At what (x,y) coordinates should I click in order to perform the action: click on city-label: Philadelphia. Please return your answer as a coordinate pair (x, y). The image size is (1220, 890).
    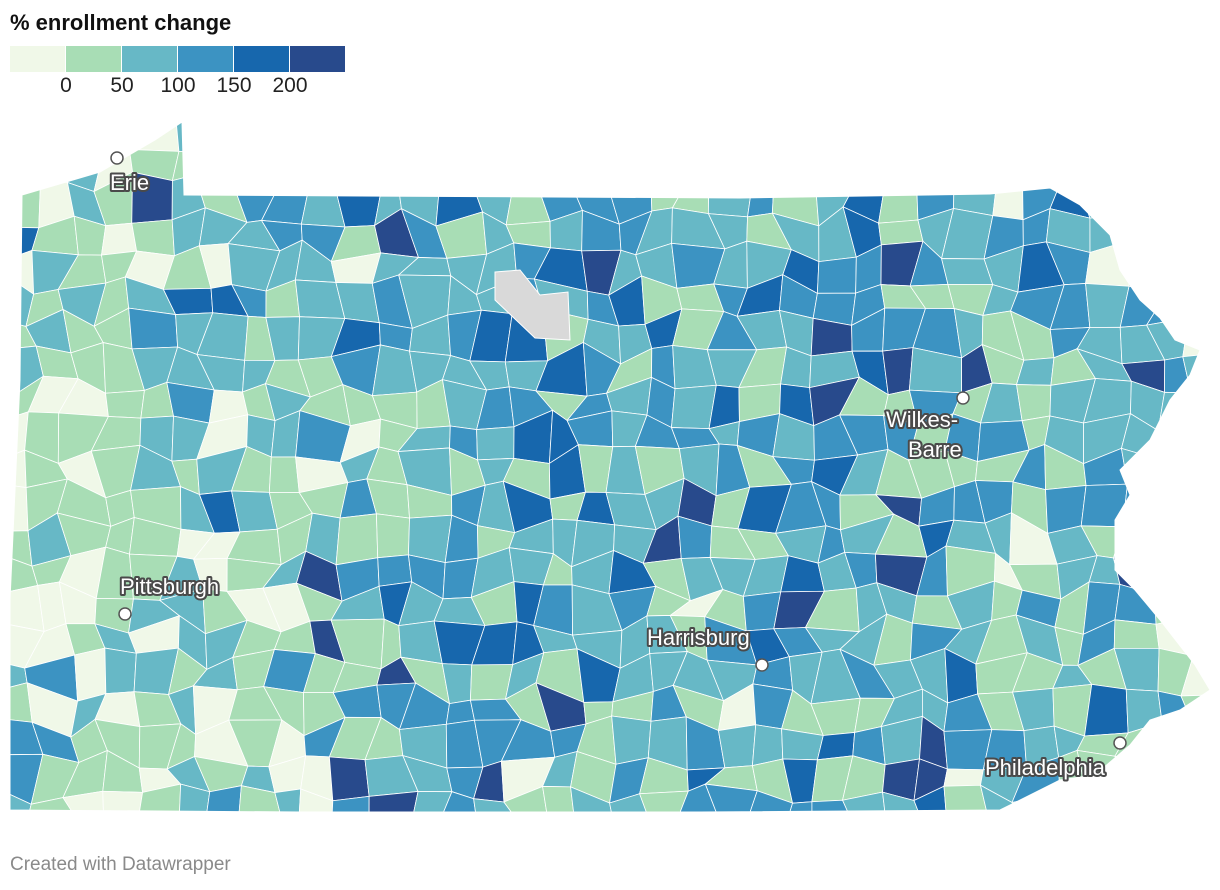
    Looking at the image, I should click on (1045, 767).